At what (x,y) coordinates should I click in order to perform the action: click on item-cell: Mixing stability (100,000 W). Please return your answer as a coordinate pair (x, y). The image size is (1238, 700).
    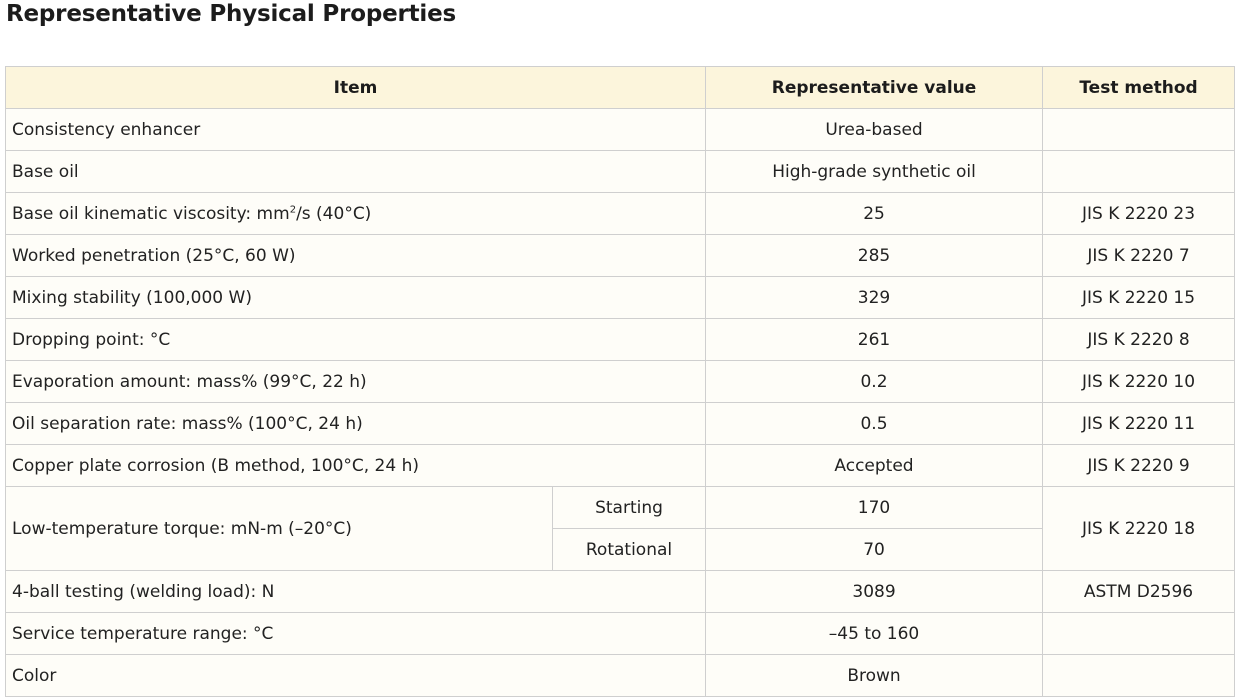
    Looking at the image, I should click on (355, 297).